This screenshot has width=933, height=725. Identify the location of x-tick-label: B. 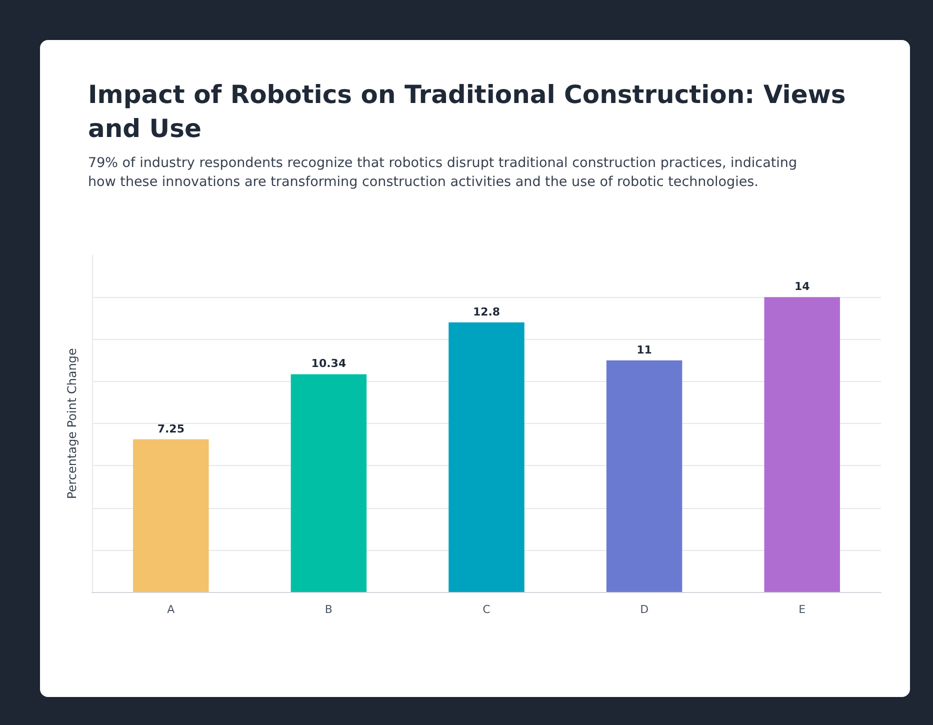
(328, 609).